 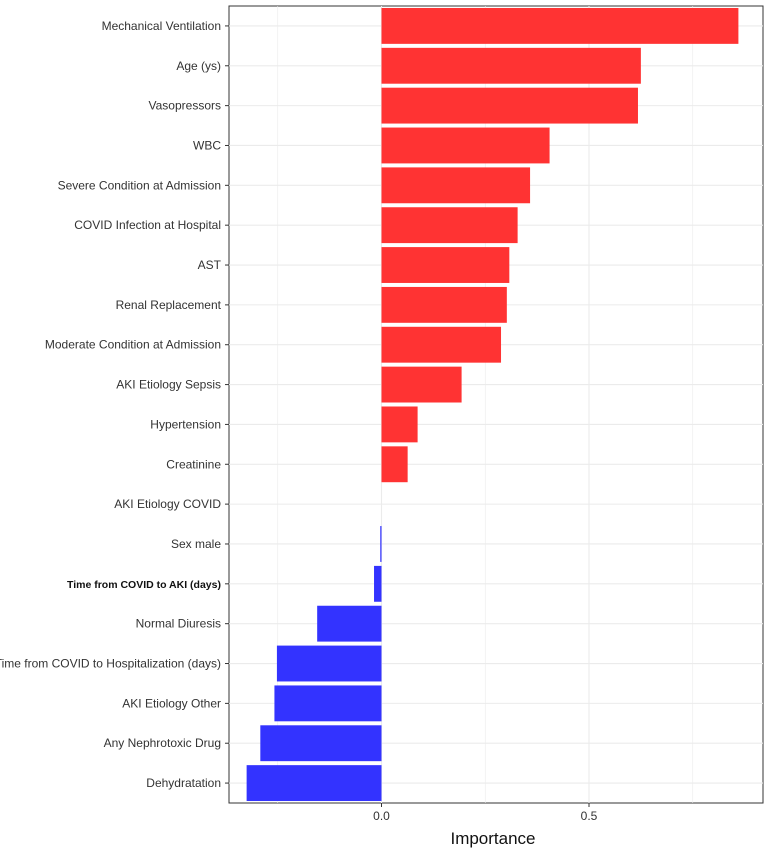 What do you see at coordinates (210, 265) in the screenshot?
I see `category-label: AST` at bounding box center [210, 265].